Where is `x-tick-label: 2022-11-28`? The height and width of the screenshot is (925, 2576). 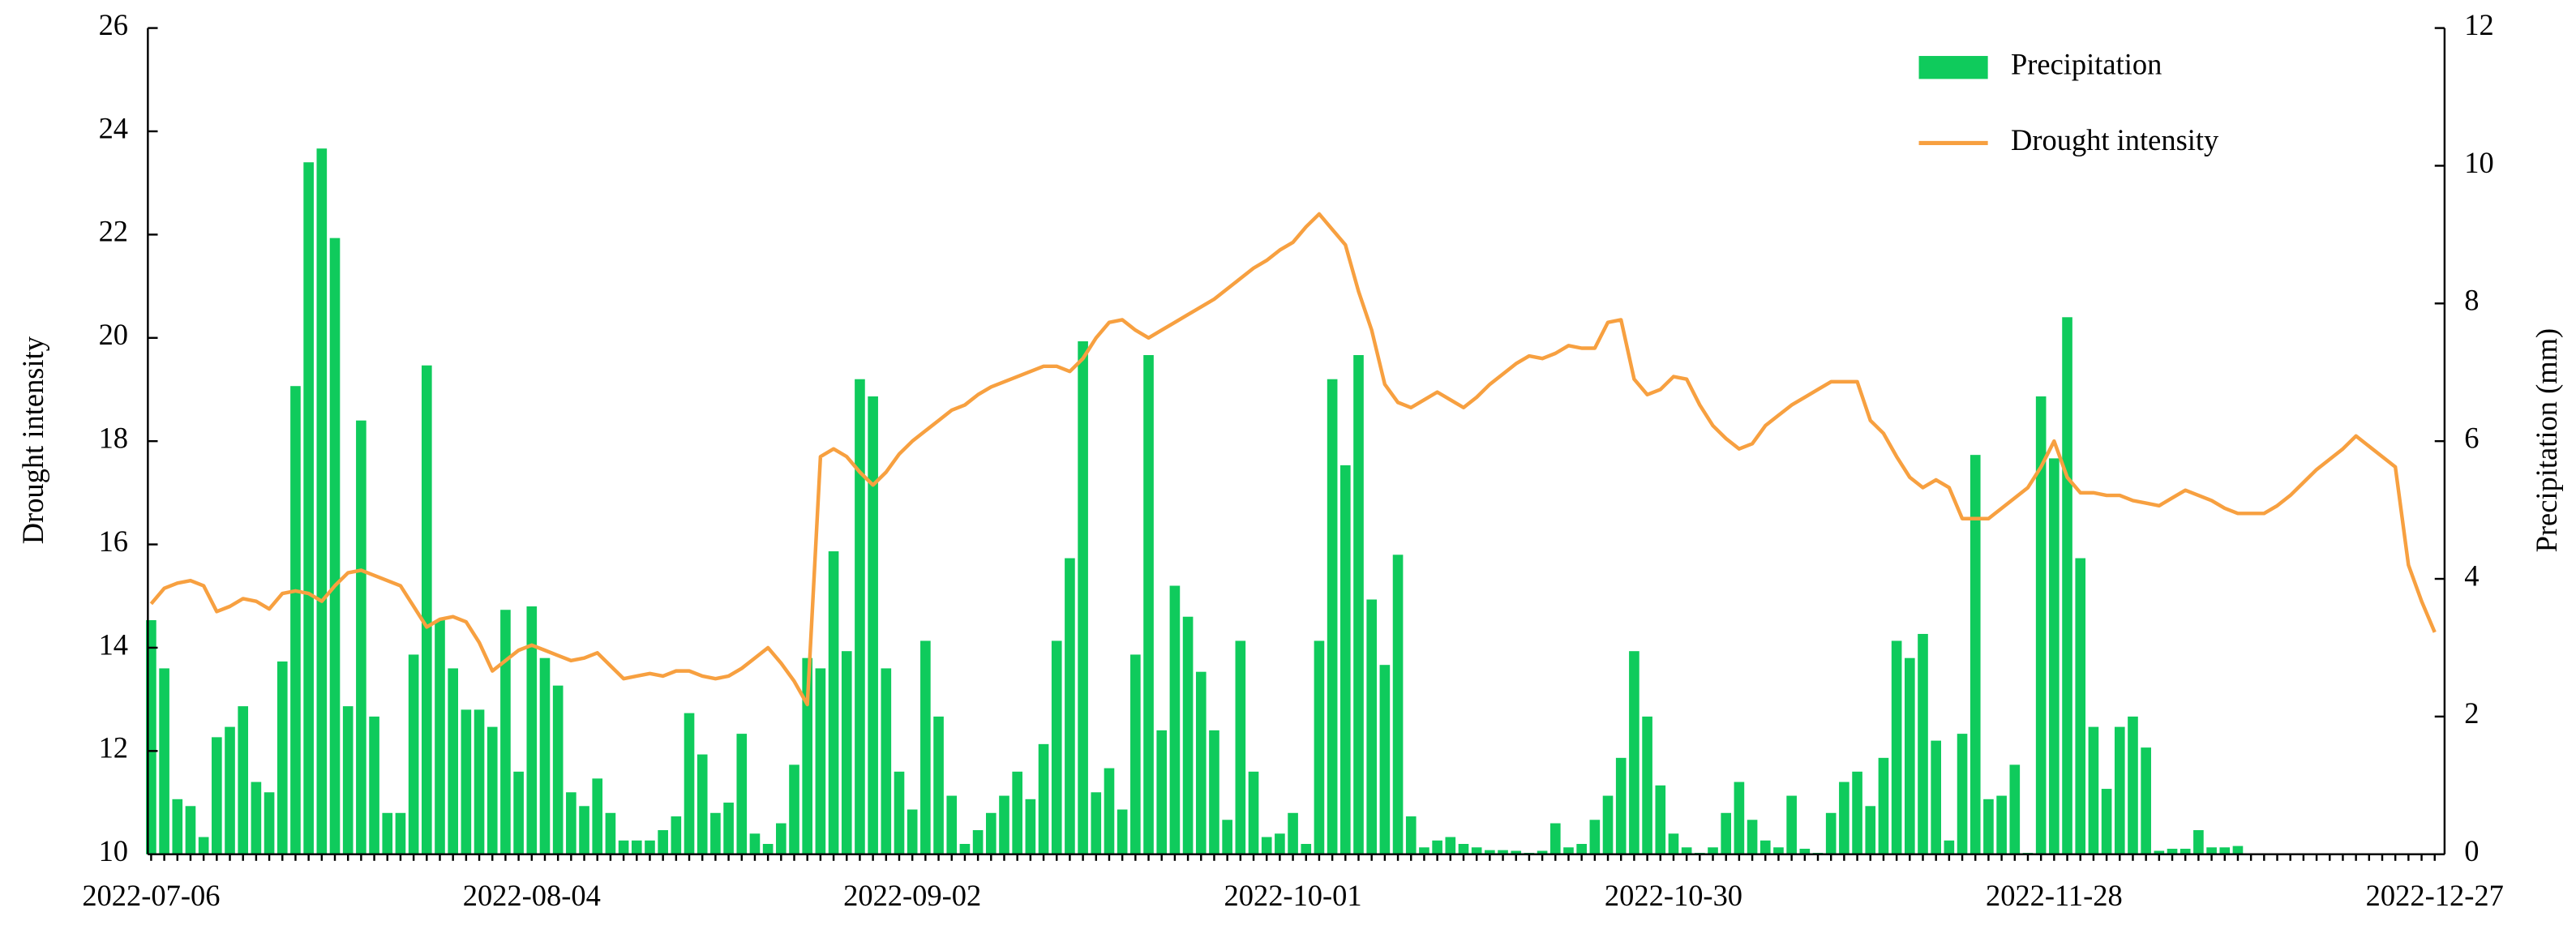
x-tick-label: 2022-11-28 is located at coordinates (2054, 896).